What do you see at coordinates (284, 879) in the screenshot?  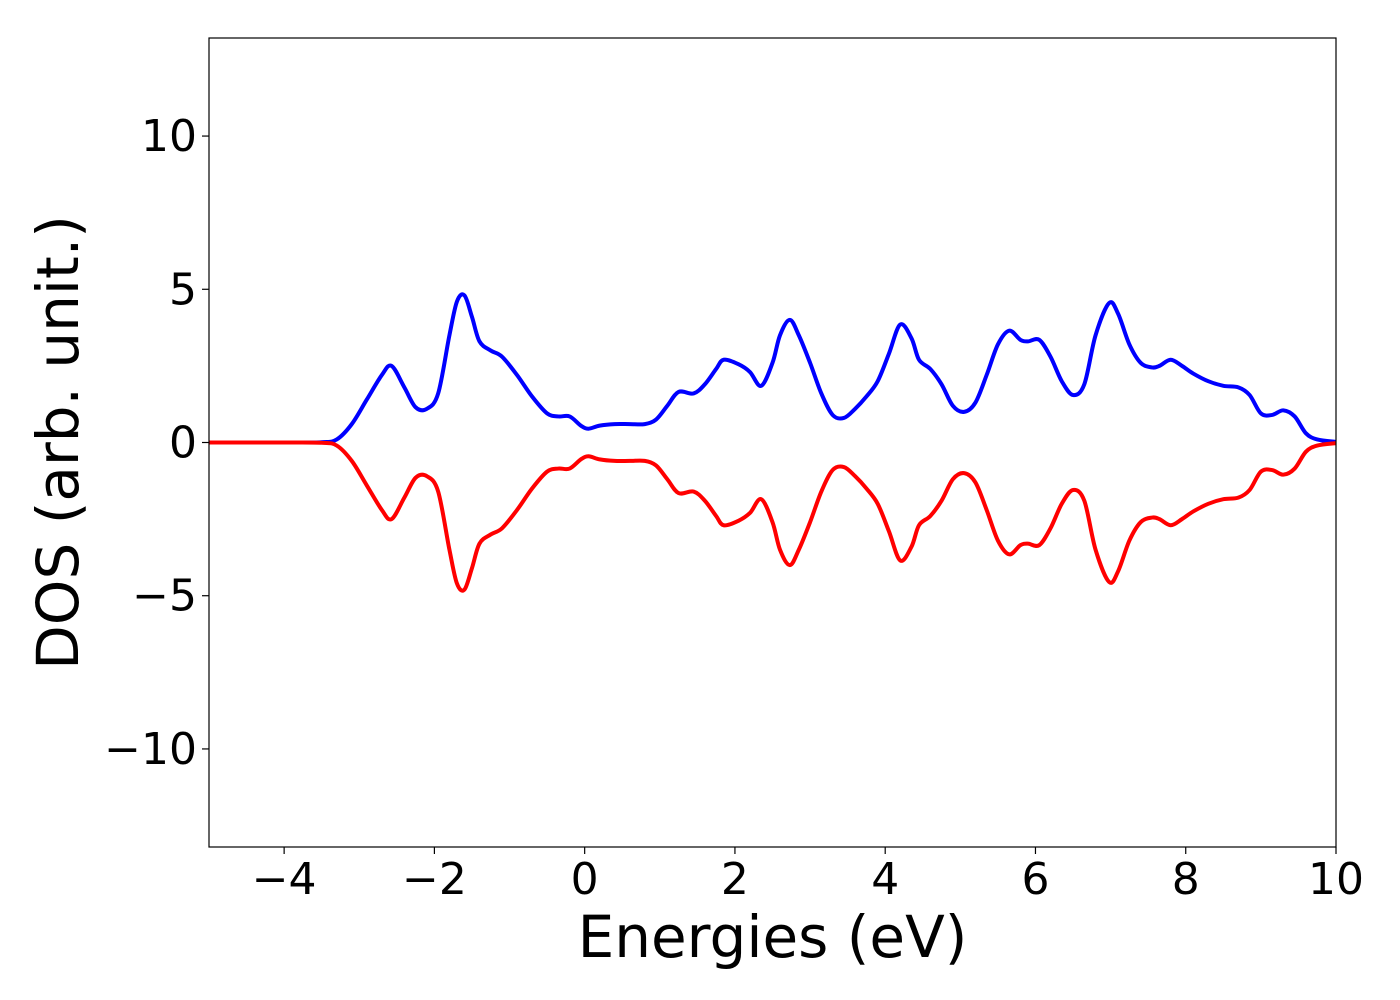 I see `x-tick-label: −4` at bounding box center [284, 879].